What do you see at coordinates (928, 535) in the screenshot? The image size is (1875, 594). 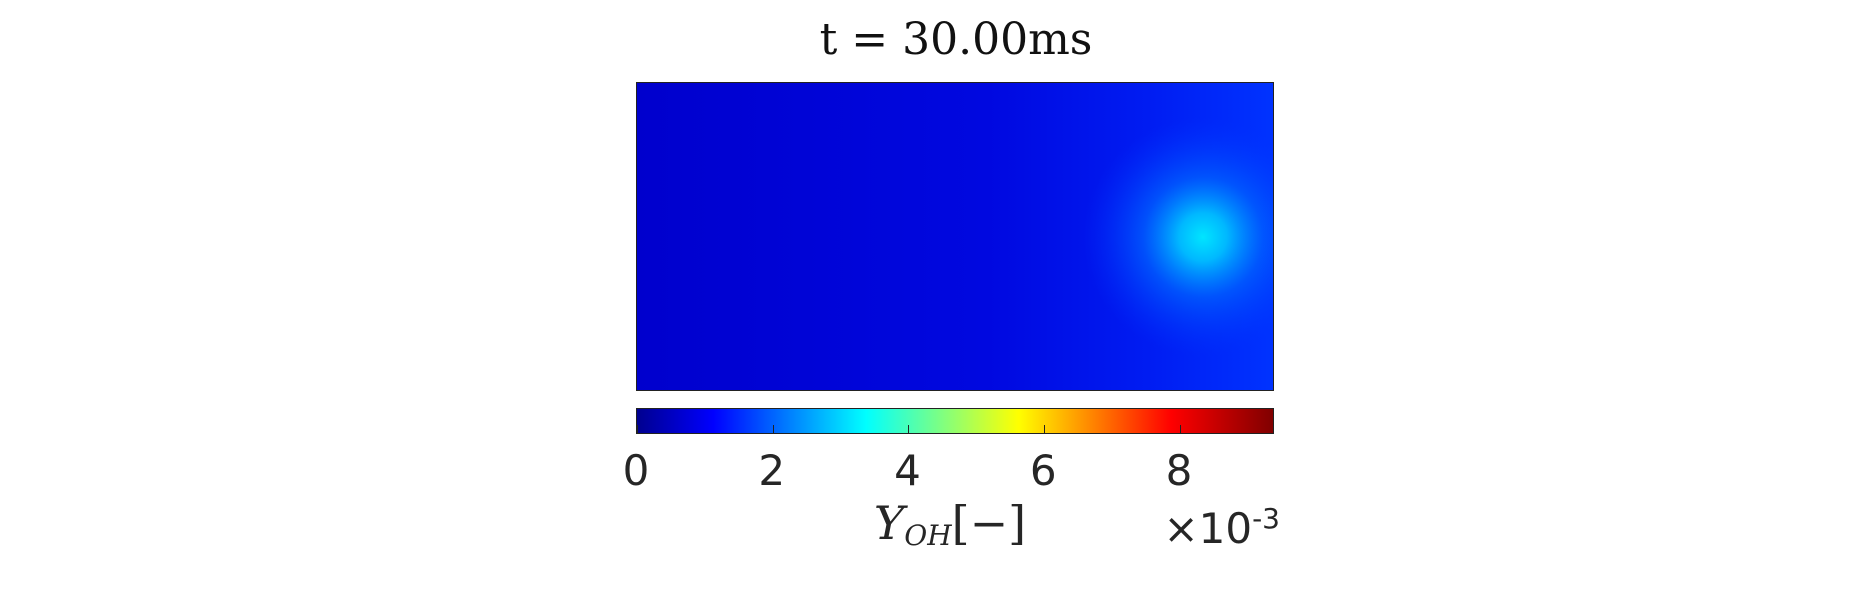 I see `colorbar-label-sub: OH` at bounding box center [928, 535].